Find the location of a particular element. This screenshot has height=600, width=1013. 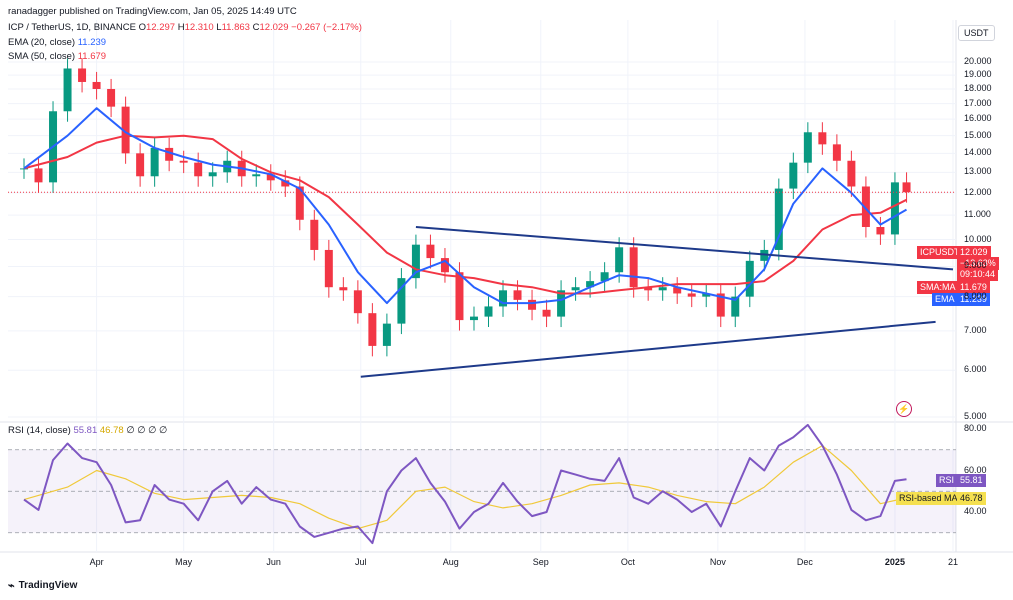

ohlc-open: O12.297 is located at coordinates (157, 27).